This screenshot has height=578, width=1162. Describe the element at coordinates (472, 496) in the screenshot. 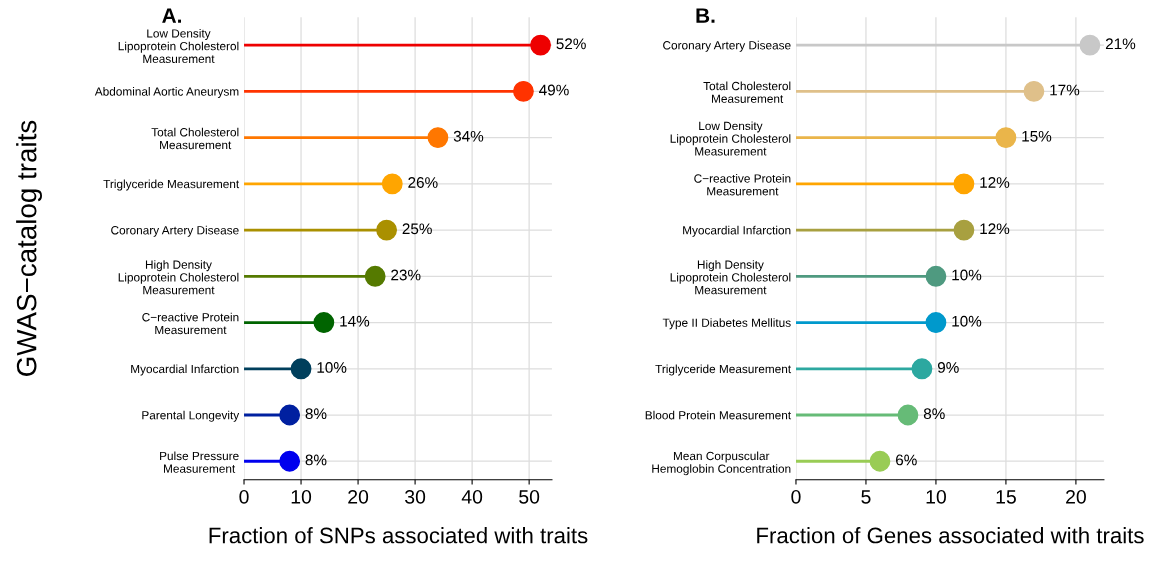

I see `x-tick-label: 40` at that location.